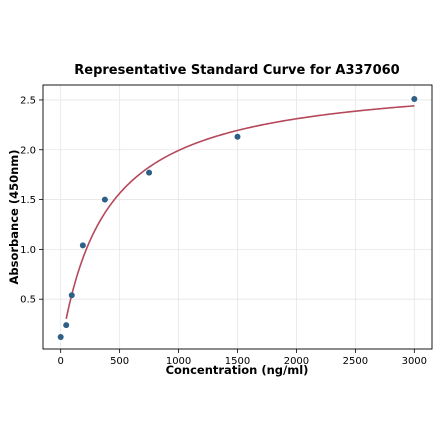  Describe the element at coordinates (28, 250) in the screenshot. I see `y-tick-label: 1.0` at that location.